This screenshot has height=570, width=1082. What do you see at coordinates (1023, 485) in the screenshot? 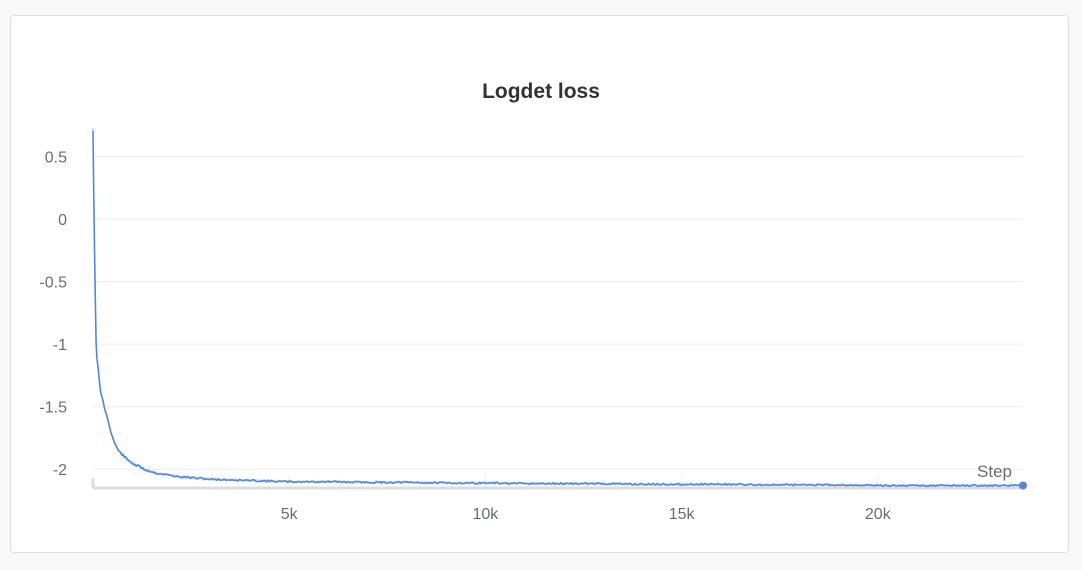
I see `series-end-marker` at bounding box center [1023, 485].